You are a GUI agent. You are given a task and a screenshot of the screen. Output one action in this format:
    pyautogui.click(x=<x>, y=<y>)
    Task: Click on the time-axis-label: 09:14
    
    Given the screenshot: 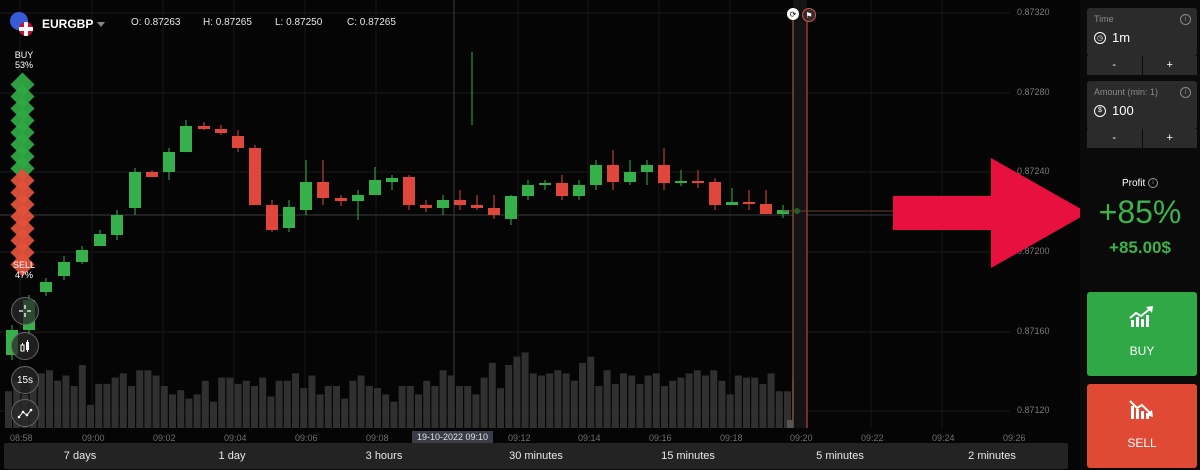 What is the action you would take?
    pyautogui.click(x=589, y=438)
    